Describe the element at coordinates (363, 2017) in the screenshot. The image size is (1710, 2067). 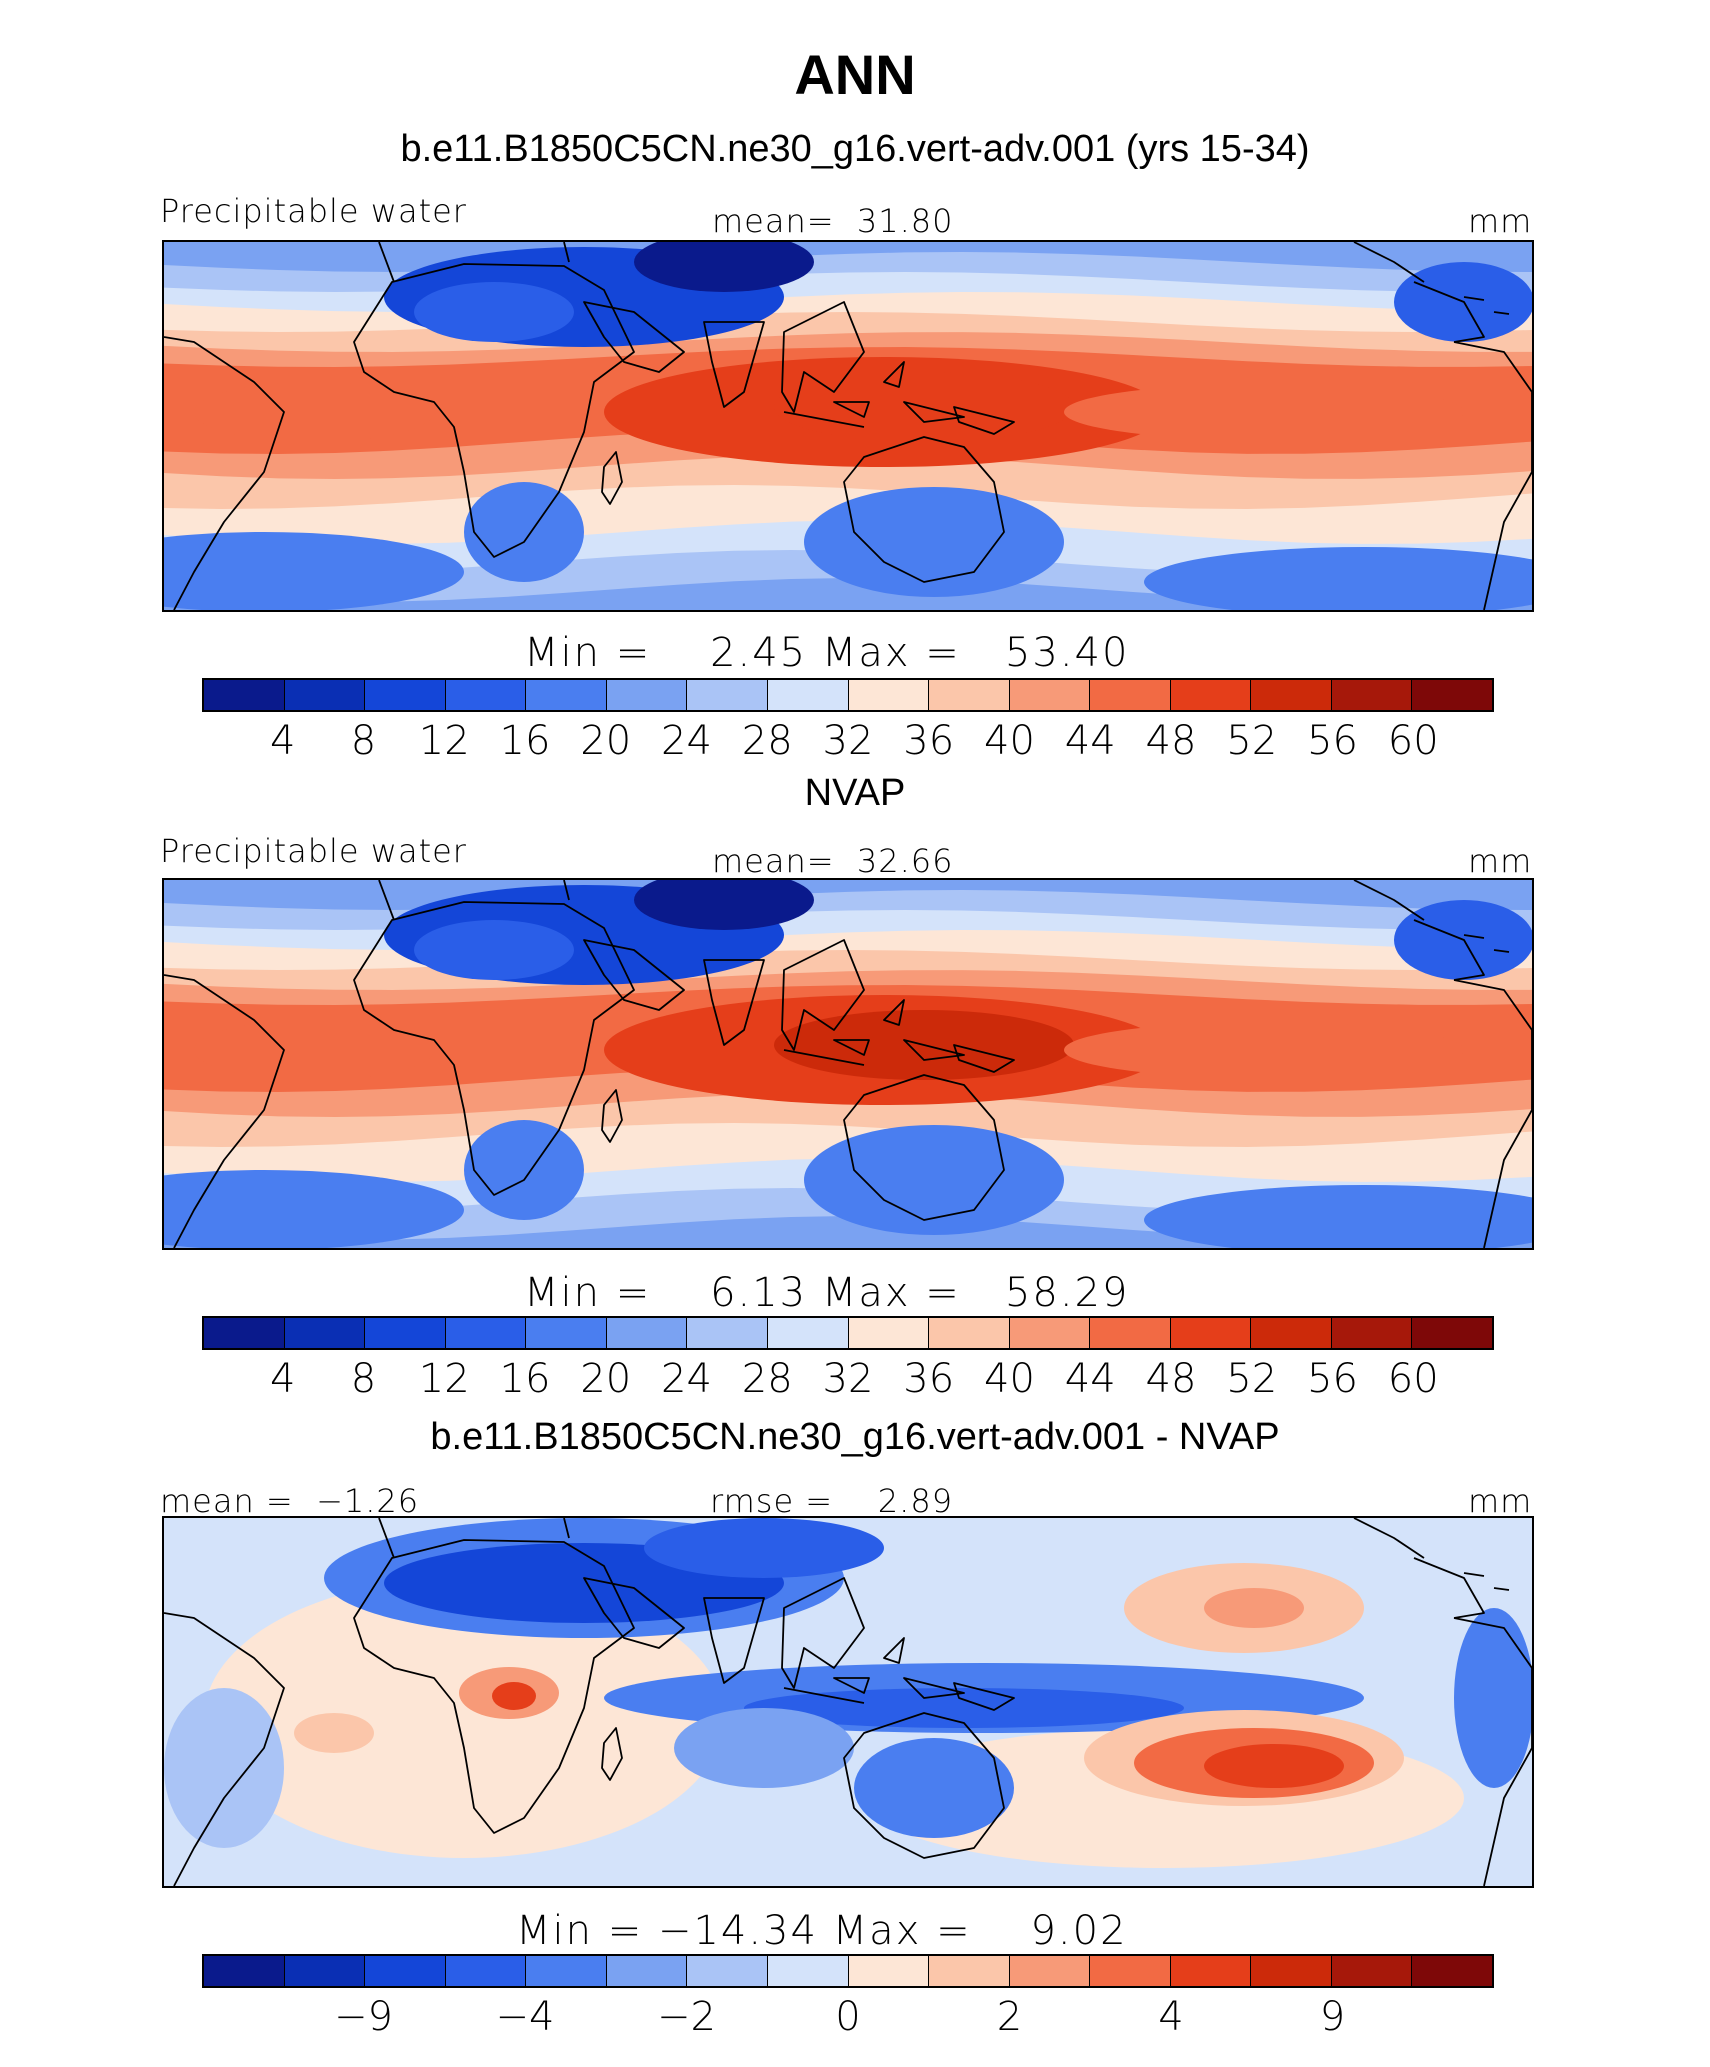
I see `colorbar-tick-label: −9` at that location.